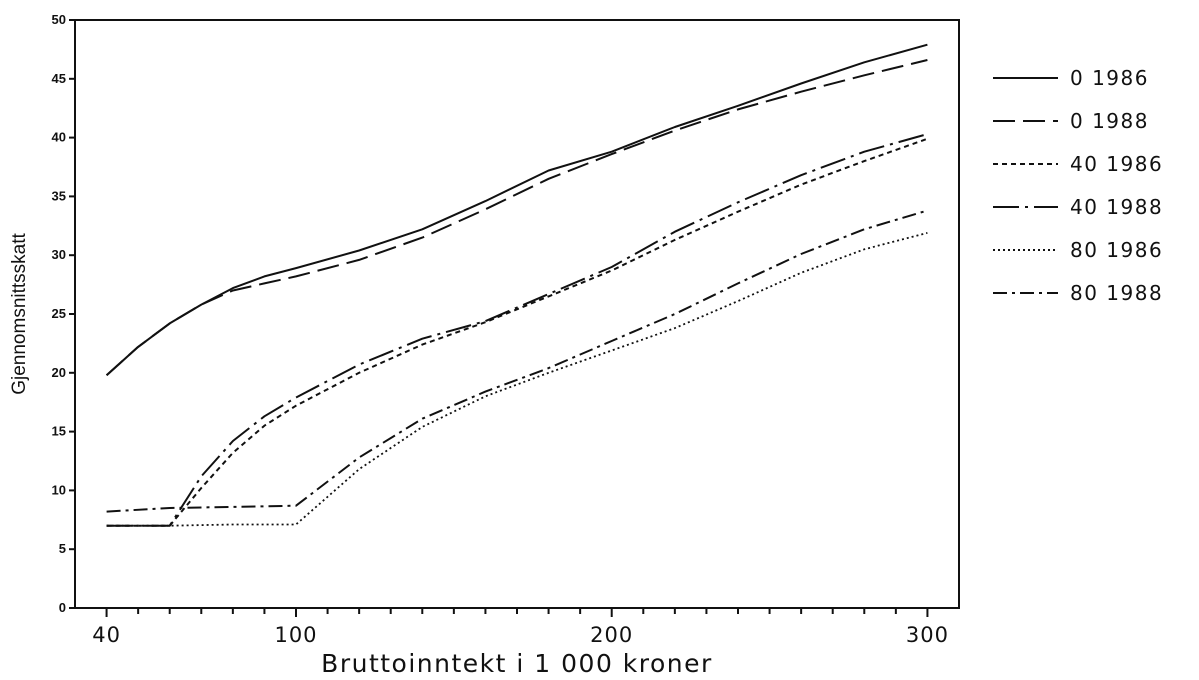  I want to click on y-tick-label: 25, so click(59, 313).